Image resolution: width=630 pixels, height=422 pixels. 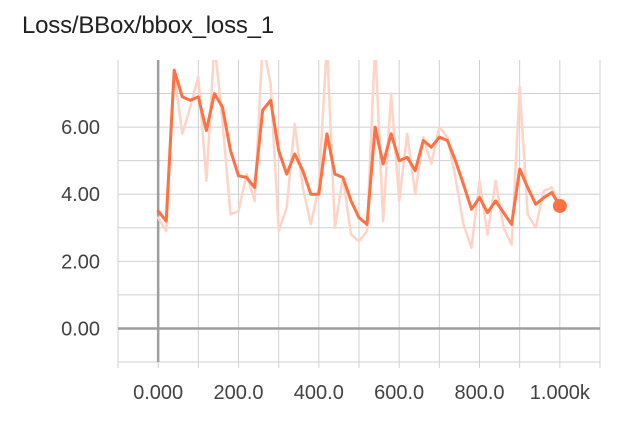 What do you see at coordinates (399, 393) in the screenshot?
I see `x-tick-label: 600.0` at bounding box center [399, 393].